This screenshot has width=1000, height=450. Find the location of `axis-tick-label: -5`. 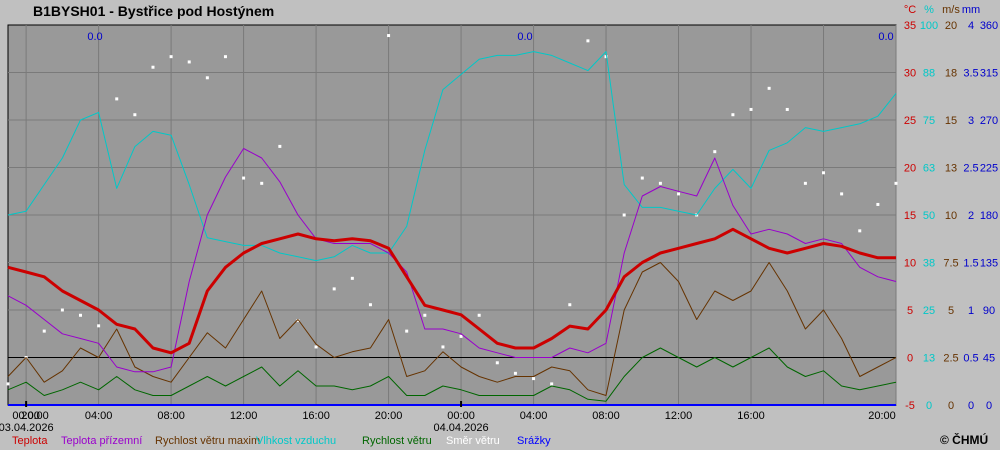

axis-tick-label: -5 is located at coordinates (910, 406).